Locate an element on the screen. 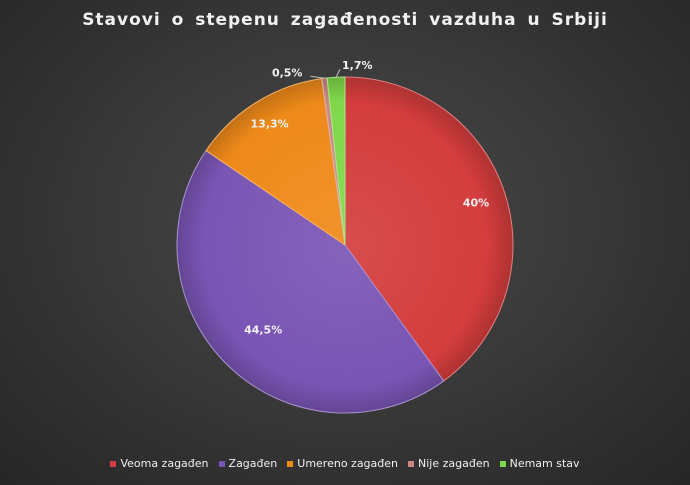 The width and height of the screenshot is (690, 485). slice-label-1: 44,5% is located at coordinates (263, 329).